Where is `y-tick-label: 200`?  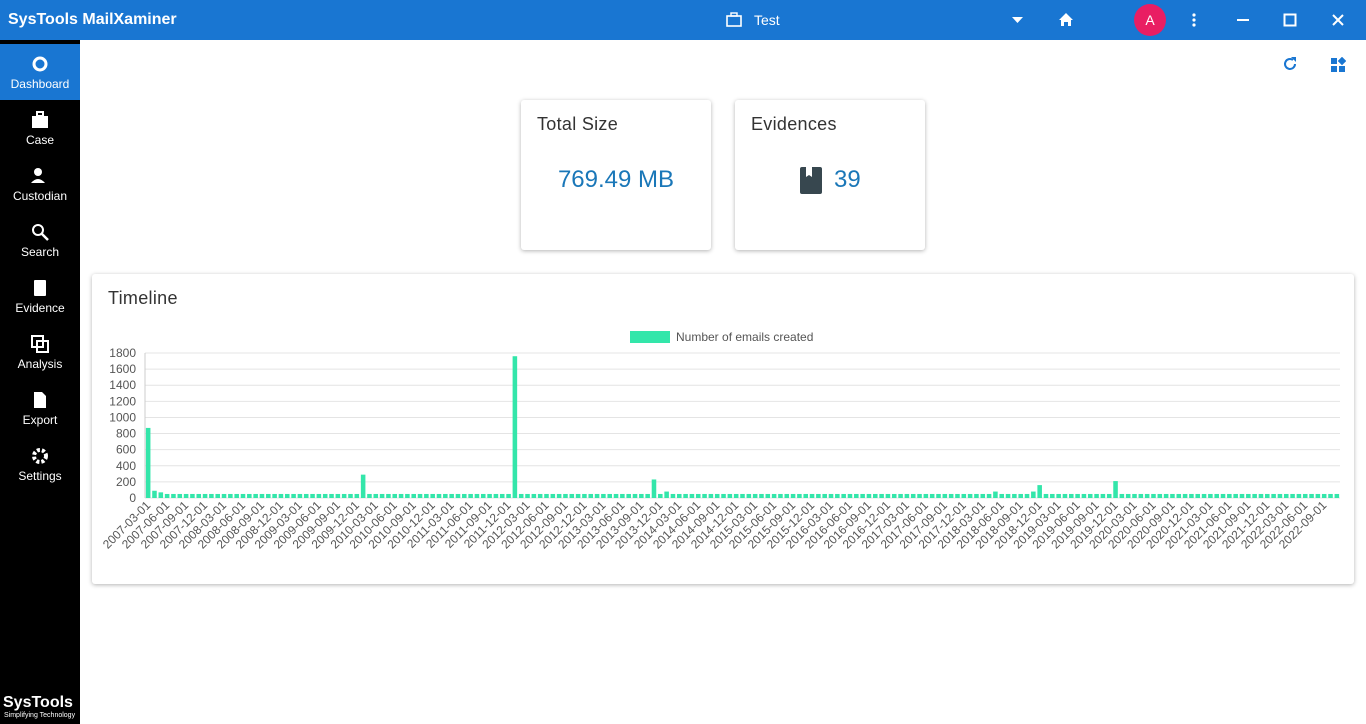 y-tick-label: 200 is located at coordinates (126, 482).